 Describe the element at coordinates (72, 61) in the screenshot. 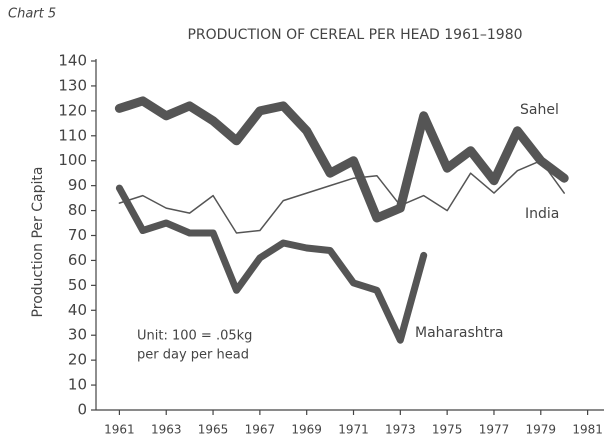

I see `y-tick-label: 140` at that location.